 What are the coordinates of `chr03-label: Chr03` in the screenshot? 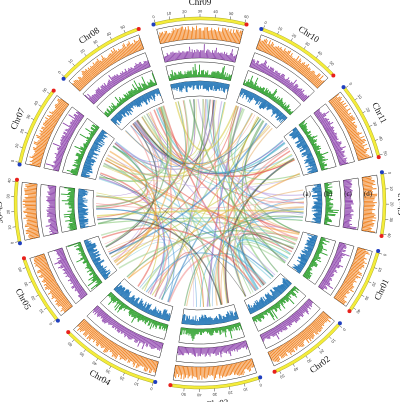 It's located at (218, 399).